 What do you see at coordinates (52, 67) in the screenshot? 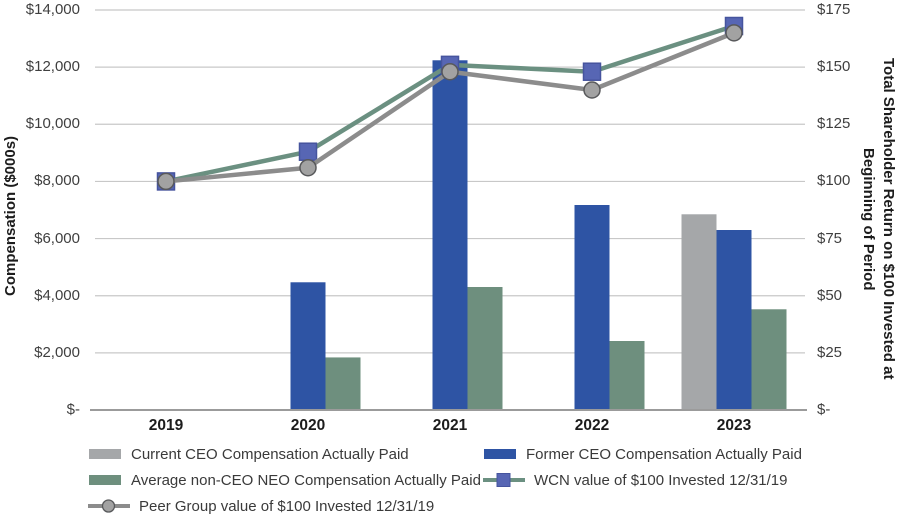
I see `left-axis-tick-label: $12,000` at bounding box center [52, 67].